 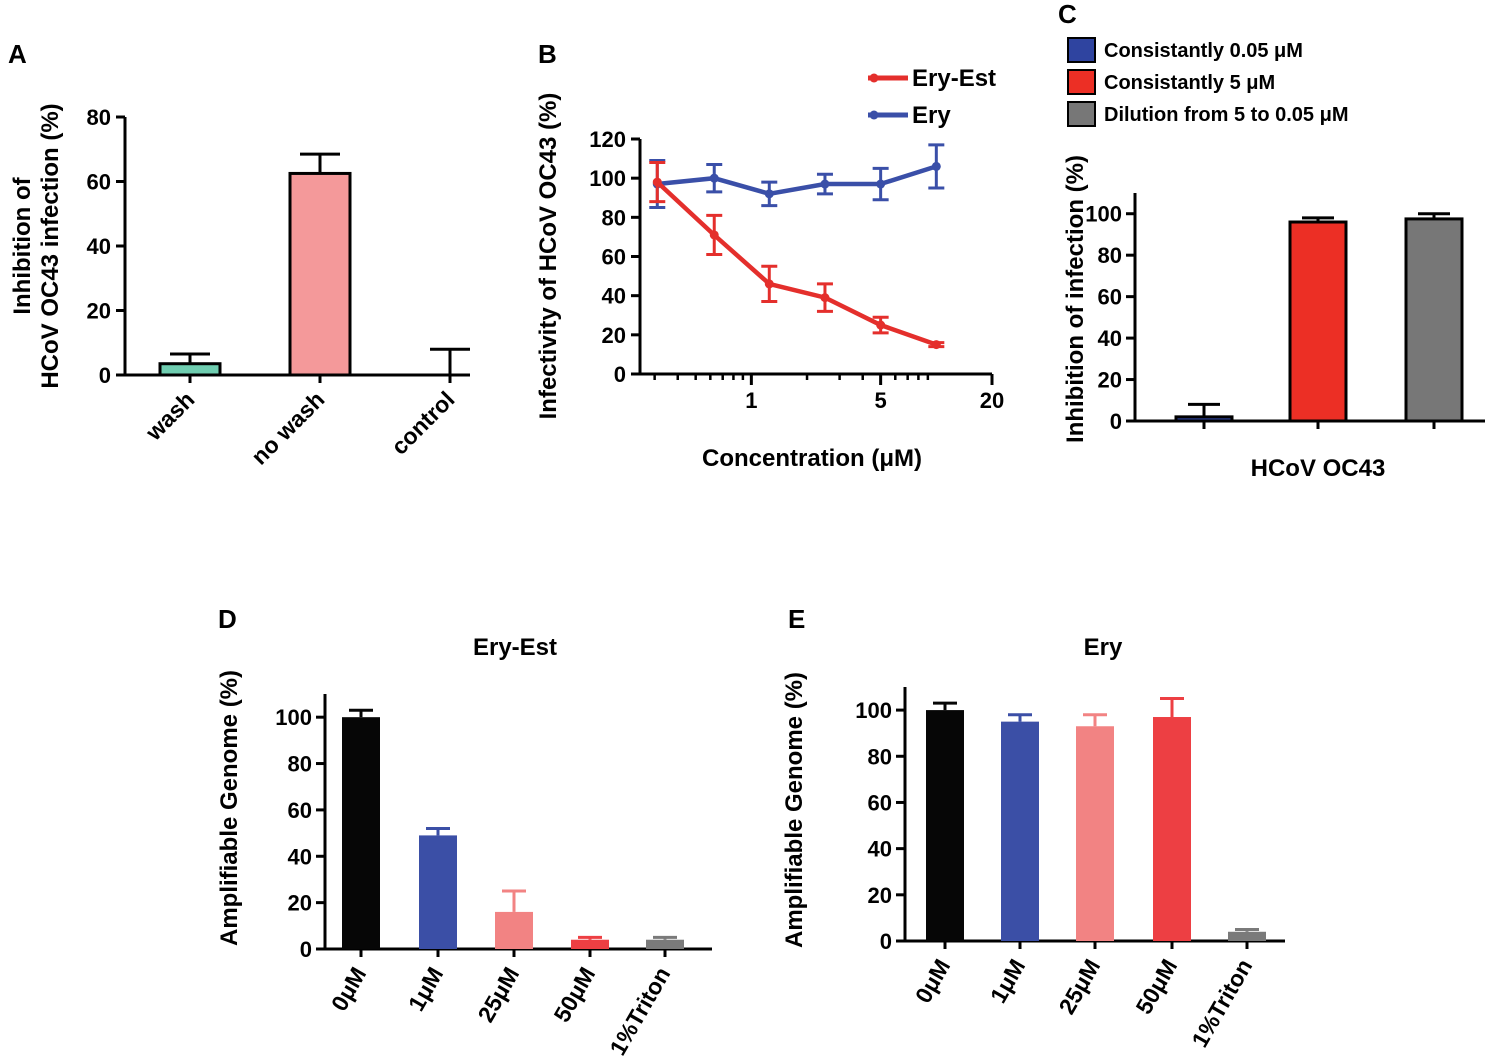 What do you see at coordinates (548, 256) in the screenshot?
I see `y-axis-label: Infectivity of HCoV OC43 (%)` at bounding box center [548, 256].